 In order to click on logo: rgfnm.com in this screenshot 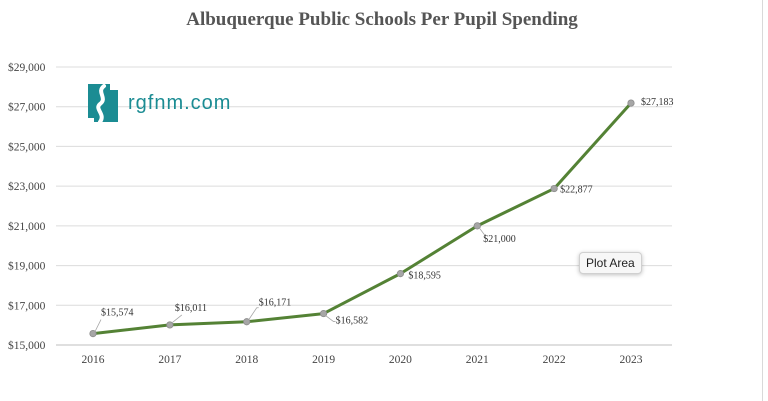, I will do `click(158, 103)`.